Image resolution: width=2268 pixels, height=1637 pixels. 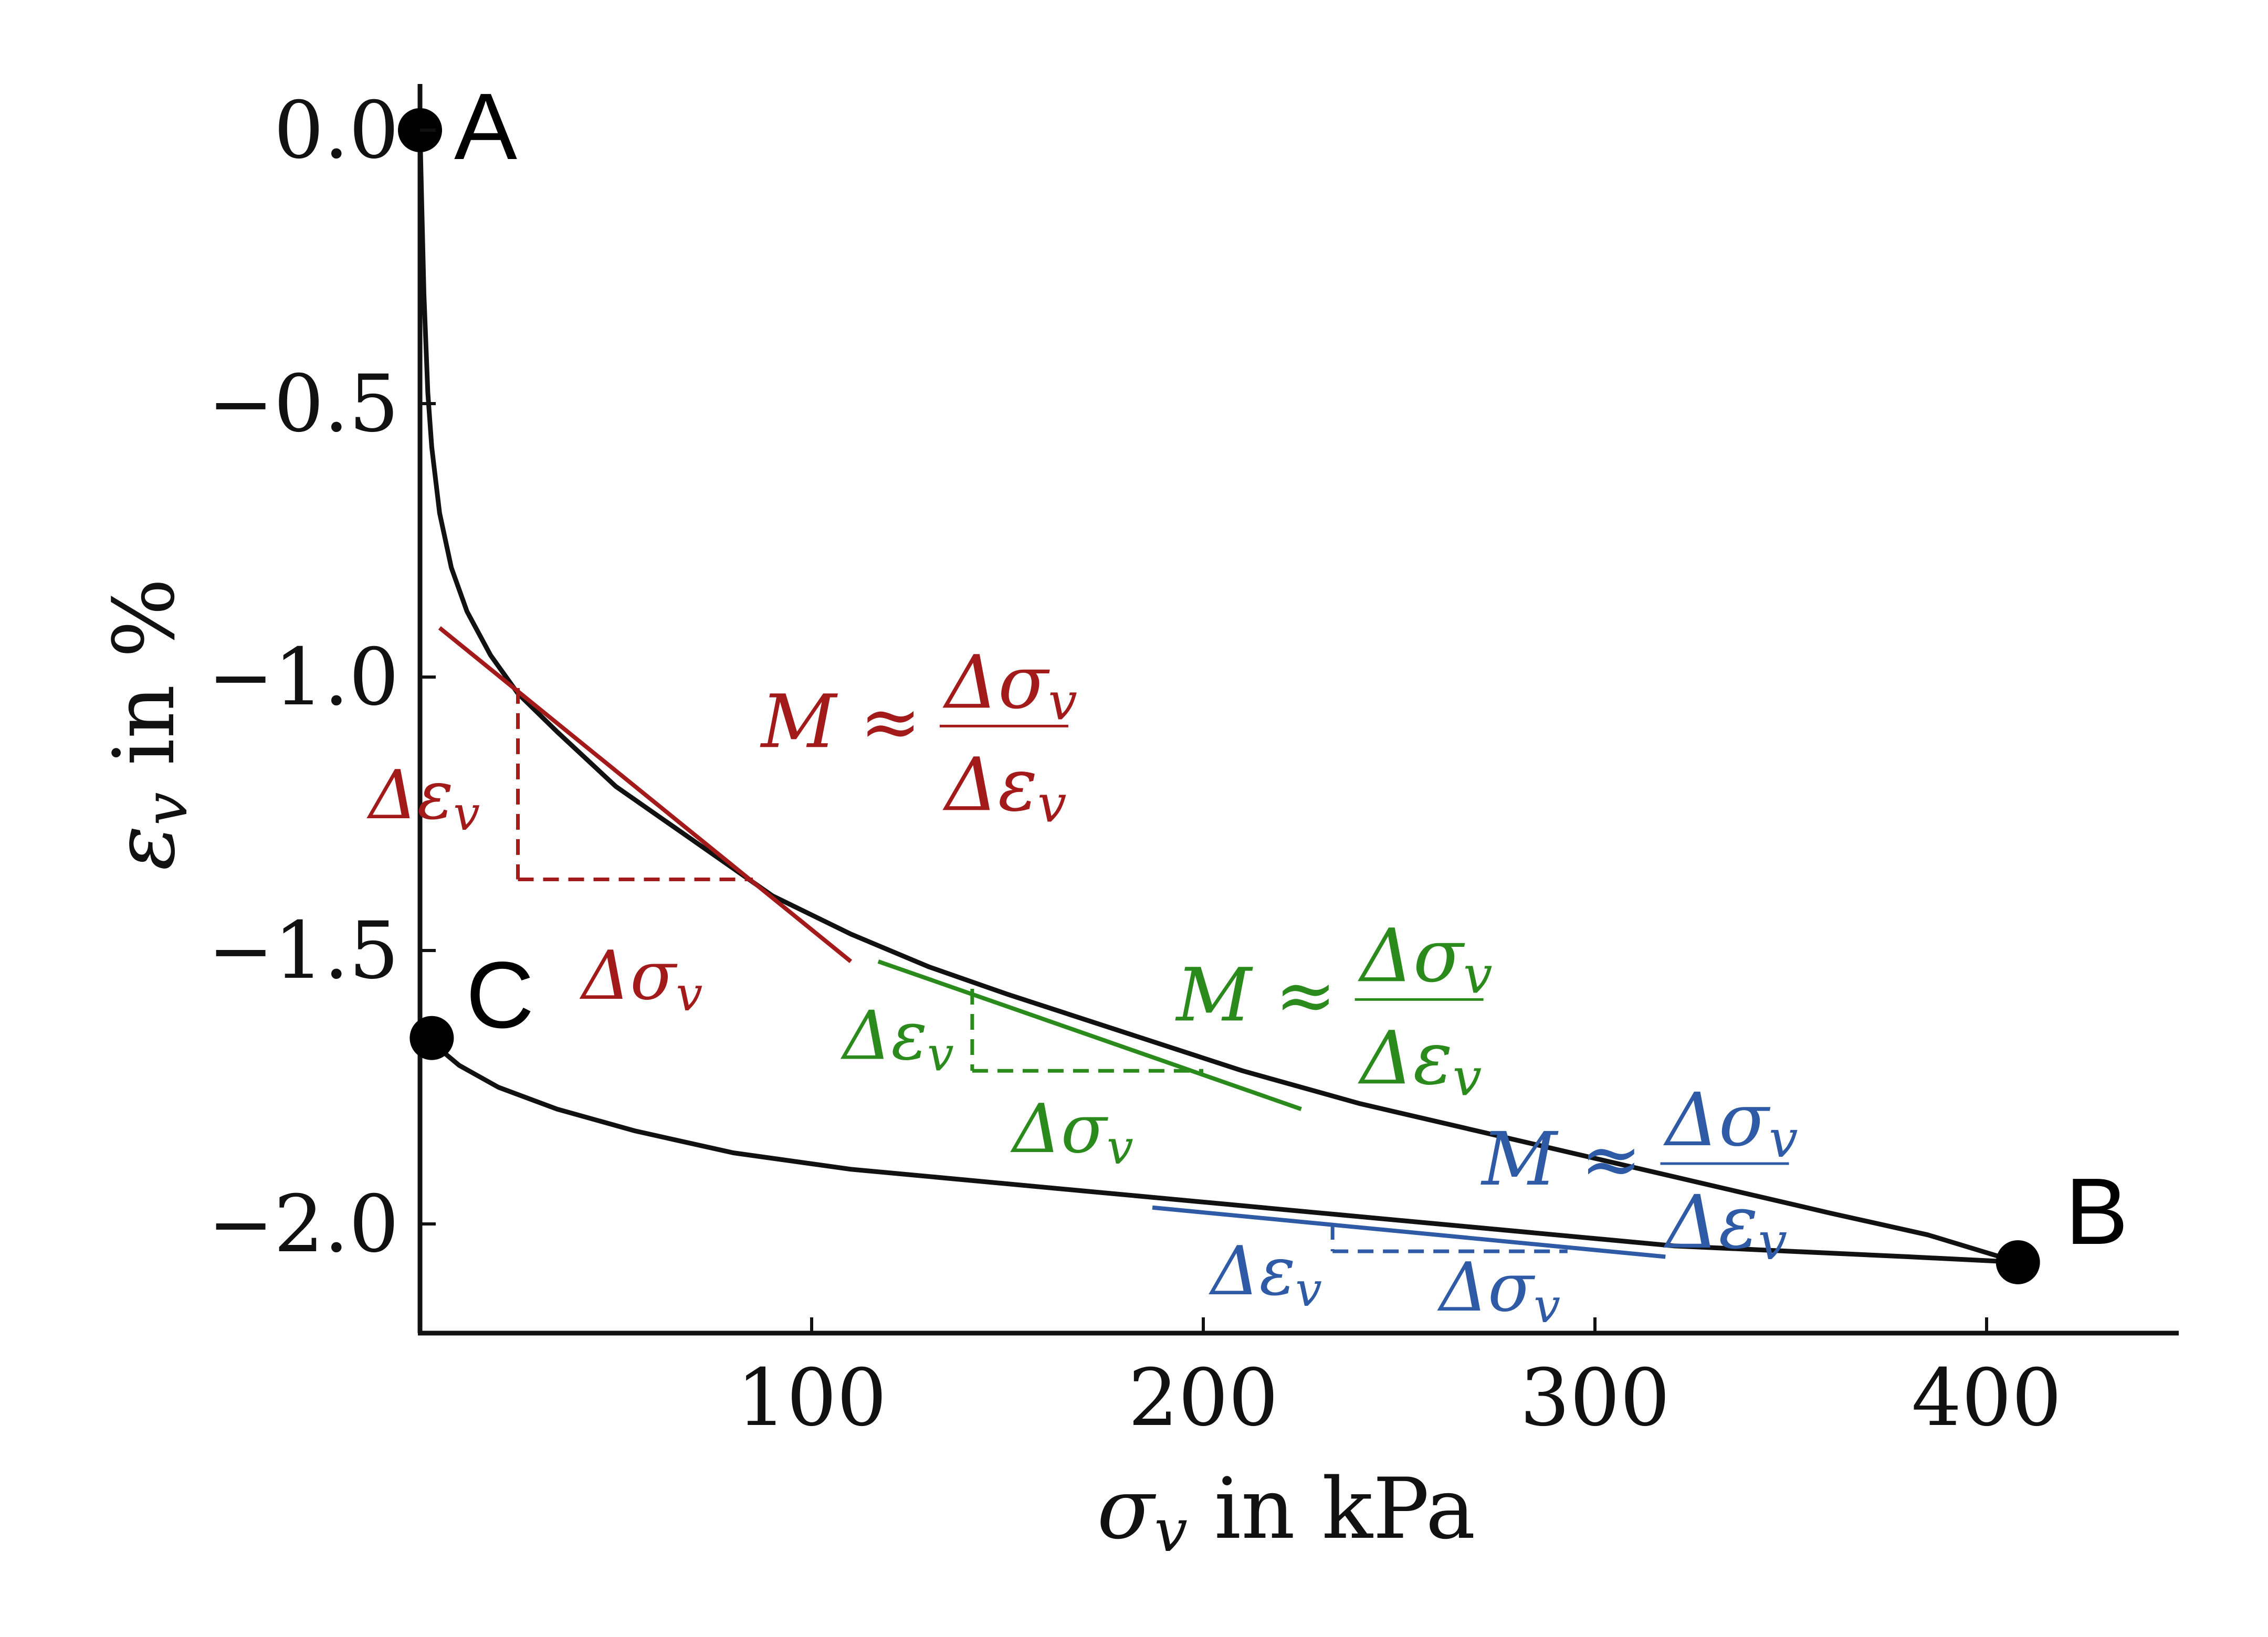 I want to click on y-tick-label: −2.0, so click(x=303, y=1224).